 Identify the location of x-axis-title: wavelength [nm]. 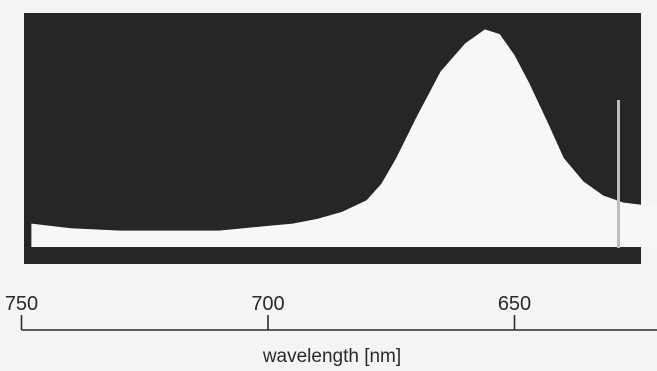
(331, 356).